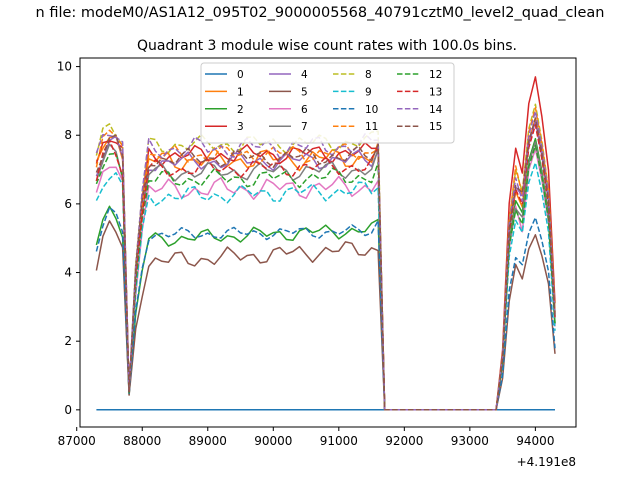 This screenshot has width=640, height=480. Describe the element at coordinates (68, 238) in the screenshot. I see `y-axis: 0 2 4 6 8 10` at that location.